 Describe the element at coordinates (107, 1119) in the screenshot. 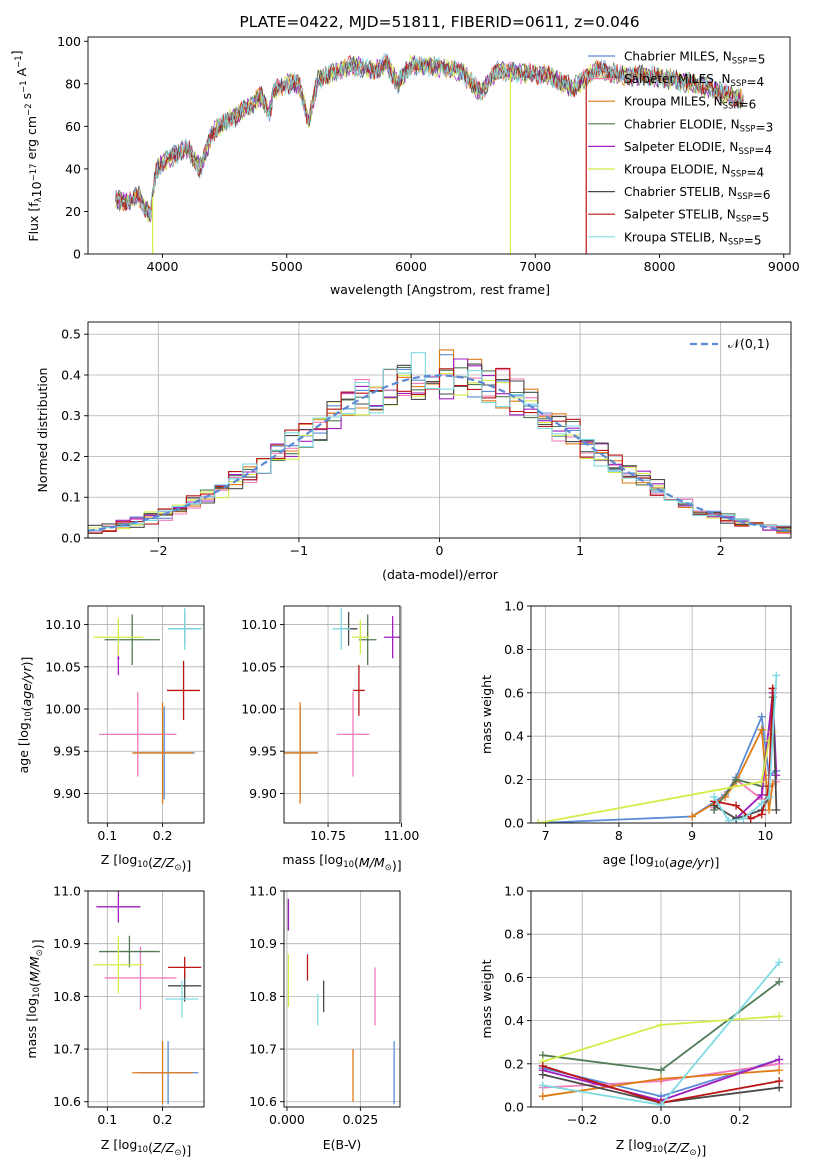

I see `x-tick-label: 0.1` at that location.